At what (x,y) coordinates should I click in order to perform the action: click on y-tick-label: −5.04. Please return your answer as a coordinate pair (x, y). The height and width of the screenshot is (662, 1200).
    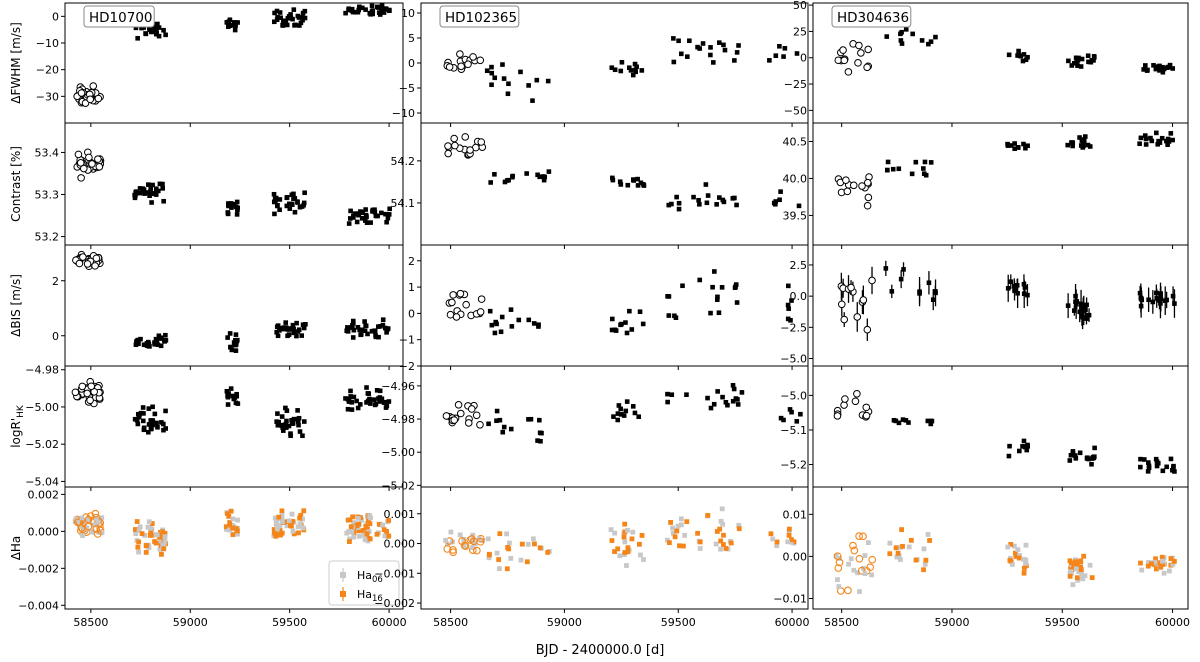
    Looking at the image, I should click on (42, 481).